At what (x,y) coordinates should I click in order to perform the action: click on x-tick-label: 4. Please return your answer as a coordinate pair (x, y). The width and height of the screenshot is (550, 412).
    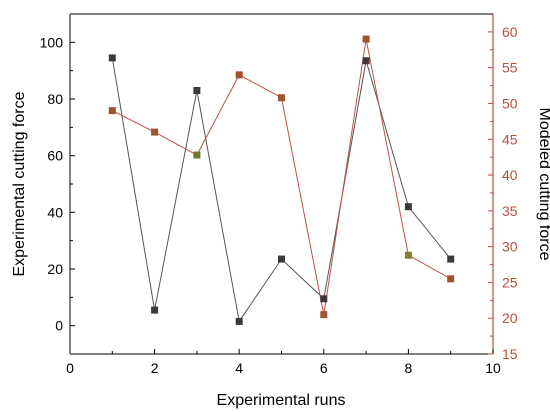
    Looking at the image, I should click on (239, 368).